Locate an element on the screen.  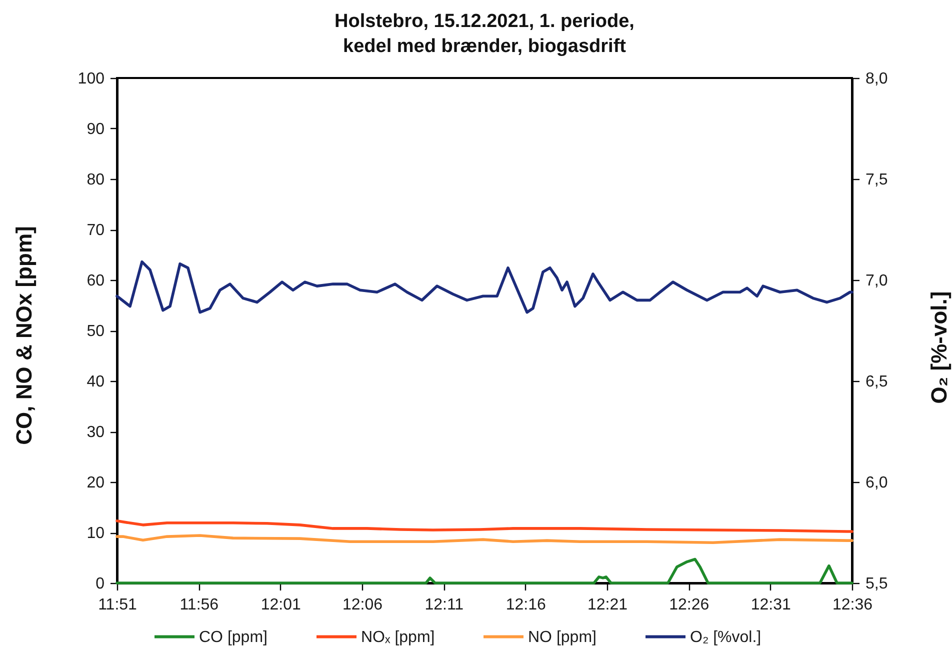
y-tick-label: 100 is located at coordinates (91, 79).